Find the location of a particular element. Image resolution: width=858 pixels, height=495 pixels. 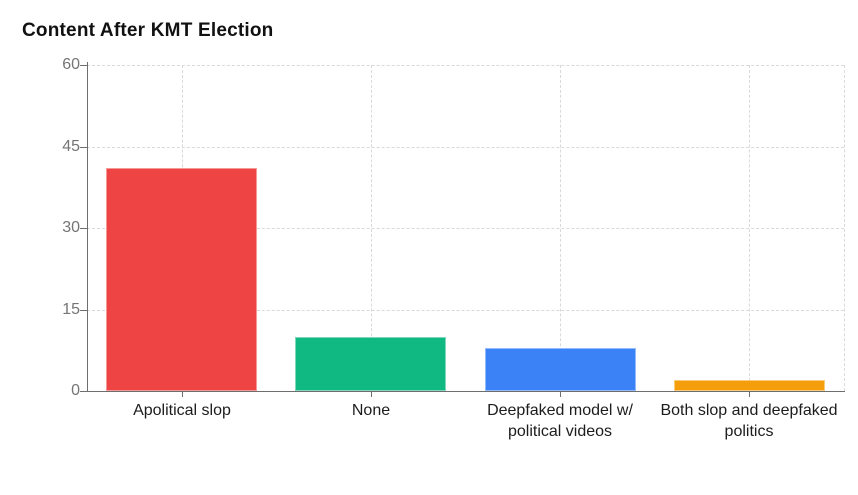

y-axis-line is located at coordinates (87, 227).